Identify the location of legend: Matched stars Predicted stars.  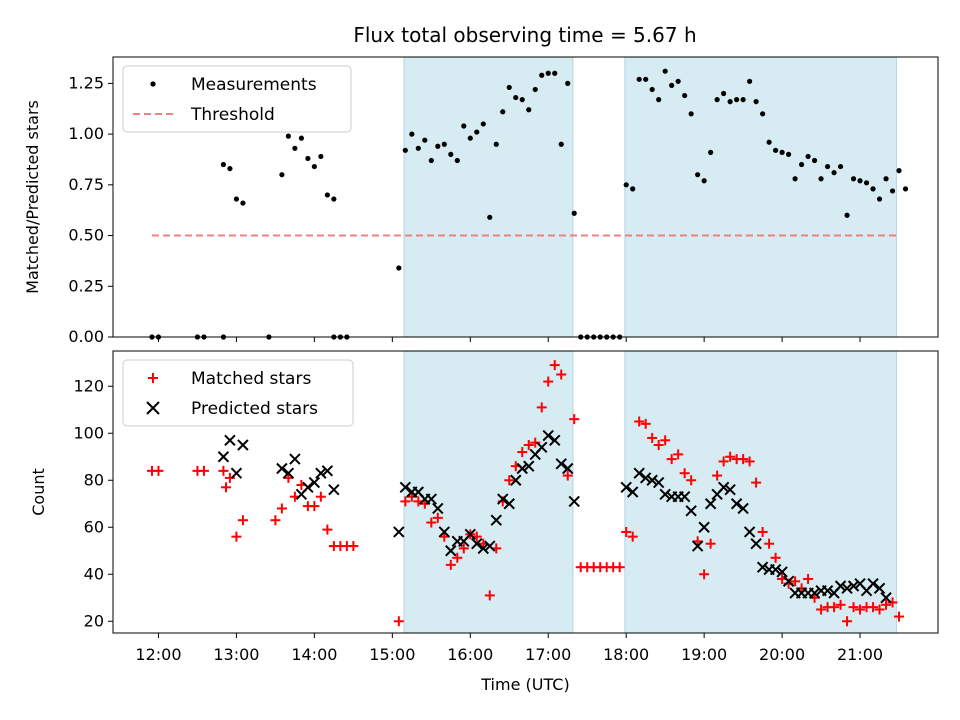
(238, 393).